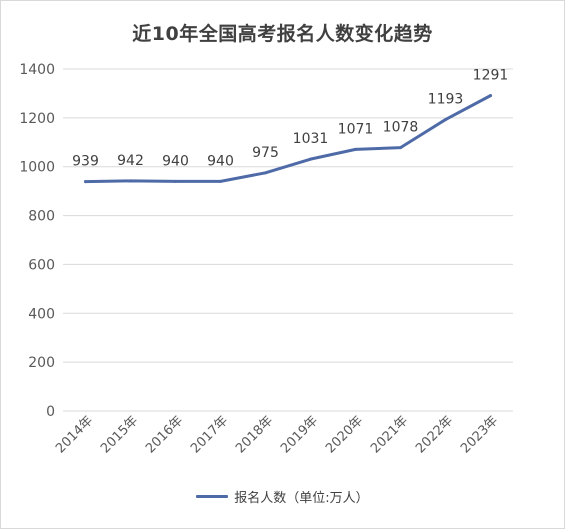  I want to click on y-tick-label: 1000, so click(37, 168).